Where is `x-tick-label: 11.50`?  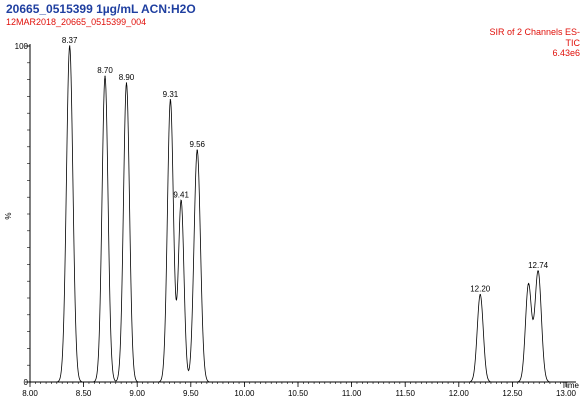 x-tick-label: 11.50 is located at coordinates (405, 393).